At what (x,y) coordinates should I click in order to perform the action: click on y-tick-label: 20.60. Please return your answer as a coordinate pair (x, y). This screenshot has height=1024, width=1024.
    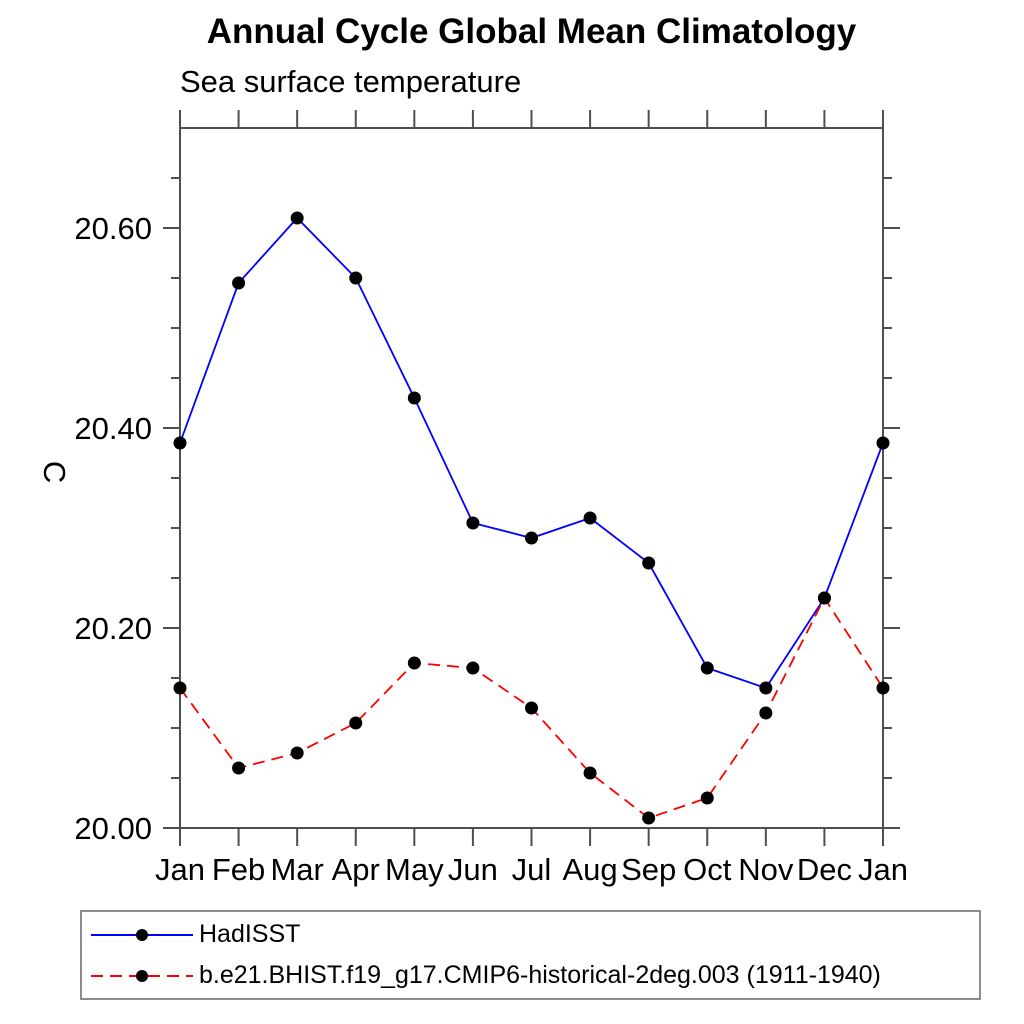
    Looking at the image, I should click on (113, 228).